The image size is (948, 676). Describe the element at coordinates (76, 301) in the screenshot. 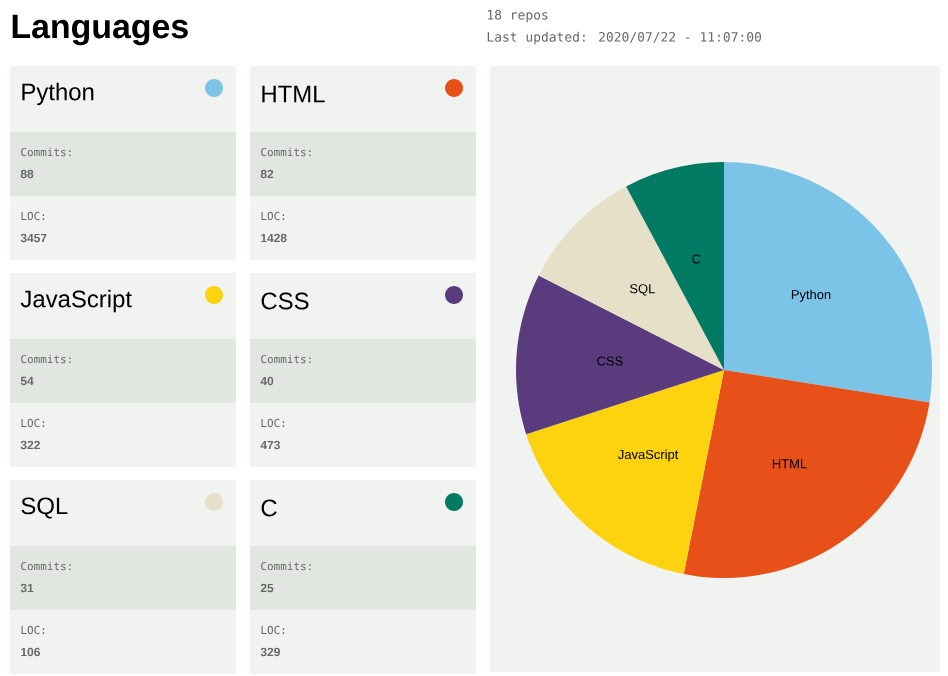

I see `text: JavaScript` at that location.